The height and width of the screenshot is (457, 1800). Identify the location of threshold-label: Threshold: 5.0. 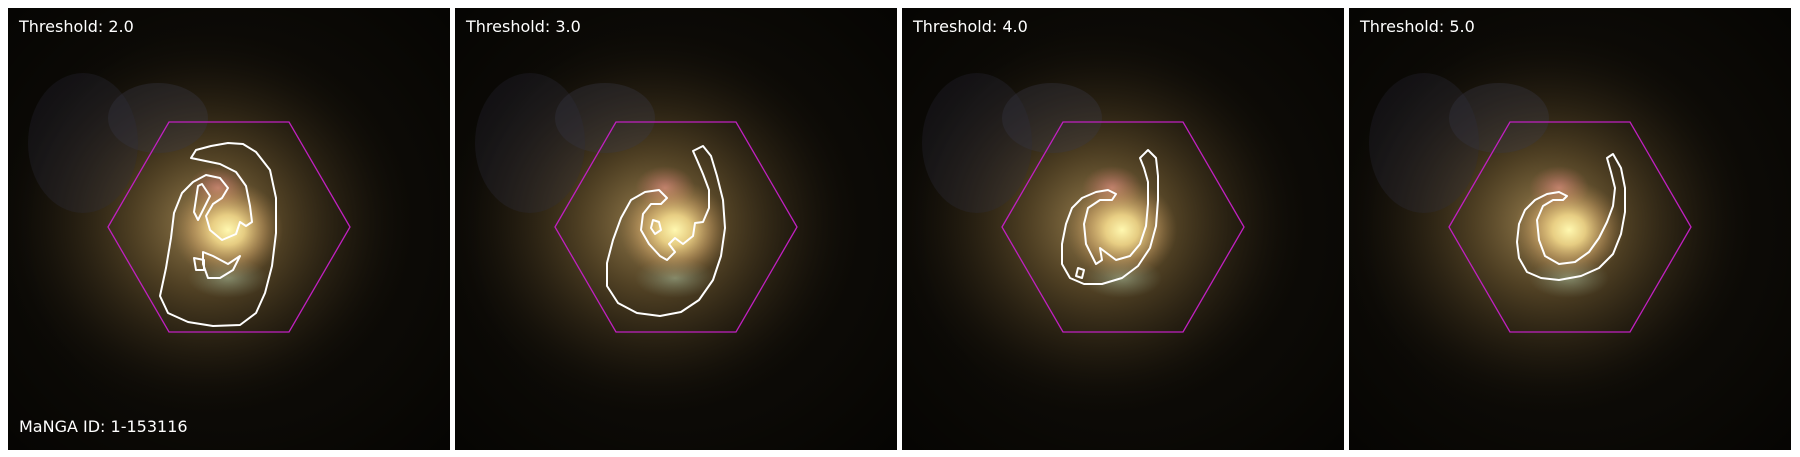
(1417, 26).